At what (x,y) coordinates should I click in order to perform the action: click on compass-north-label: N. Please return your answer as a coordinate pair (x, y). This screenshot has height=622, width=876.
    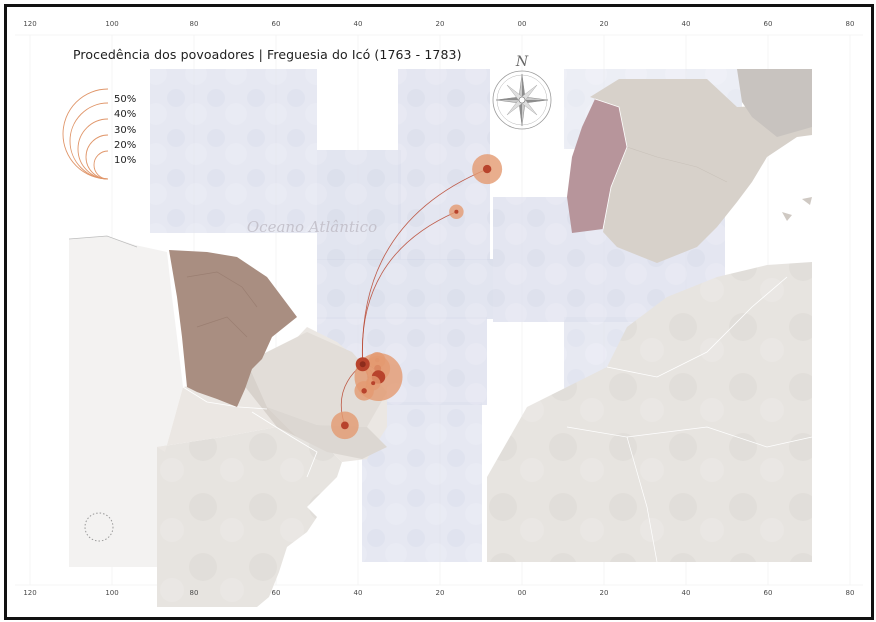
    Looking at the image, I should click on (522, 62).